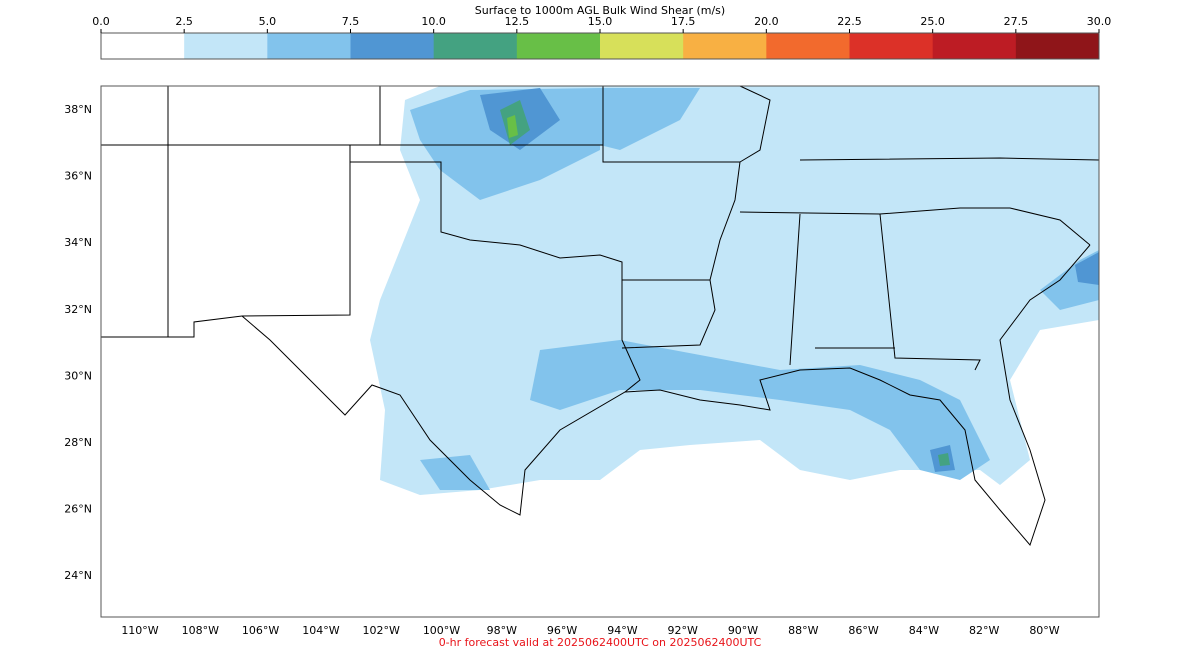 The image size is (1200, 654). Describe the element at coordinates (184, 21) in the screenshot. I see `colorbar-tick-label: 2.5` at that location.